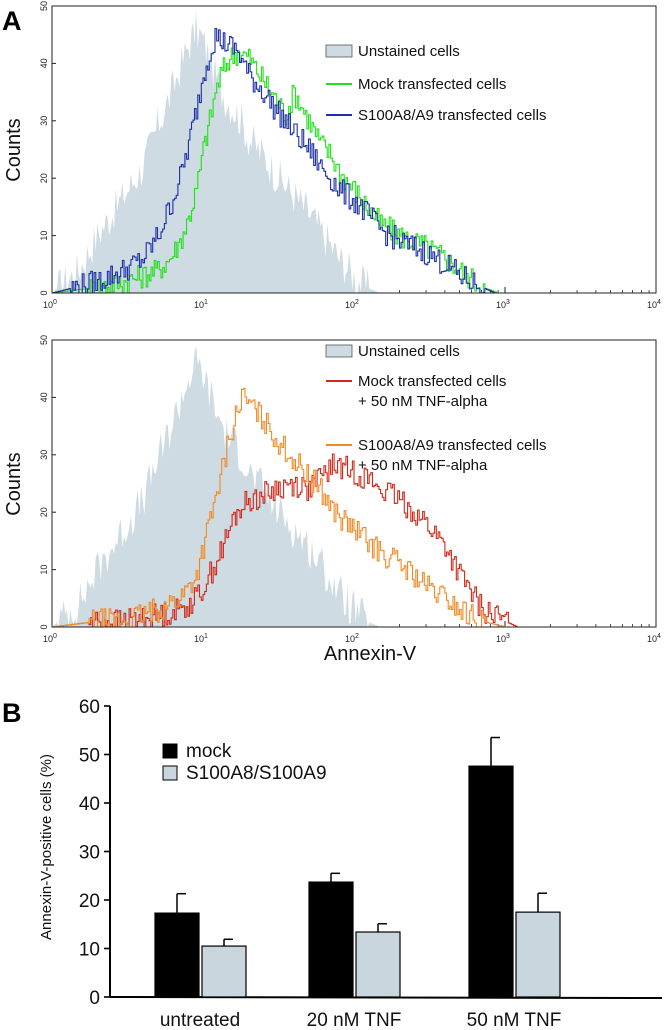 The width and height of the screenshot is (667, 1030). Describe the element at coordinates (370, 654) in the screenshot. I see `histogram-bottom-x-label: Annexin-V` at that location.